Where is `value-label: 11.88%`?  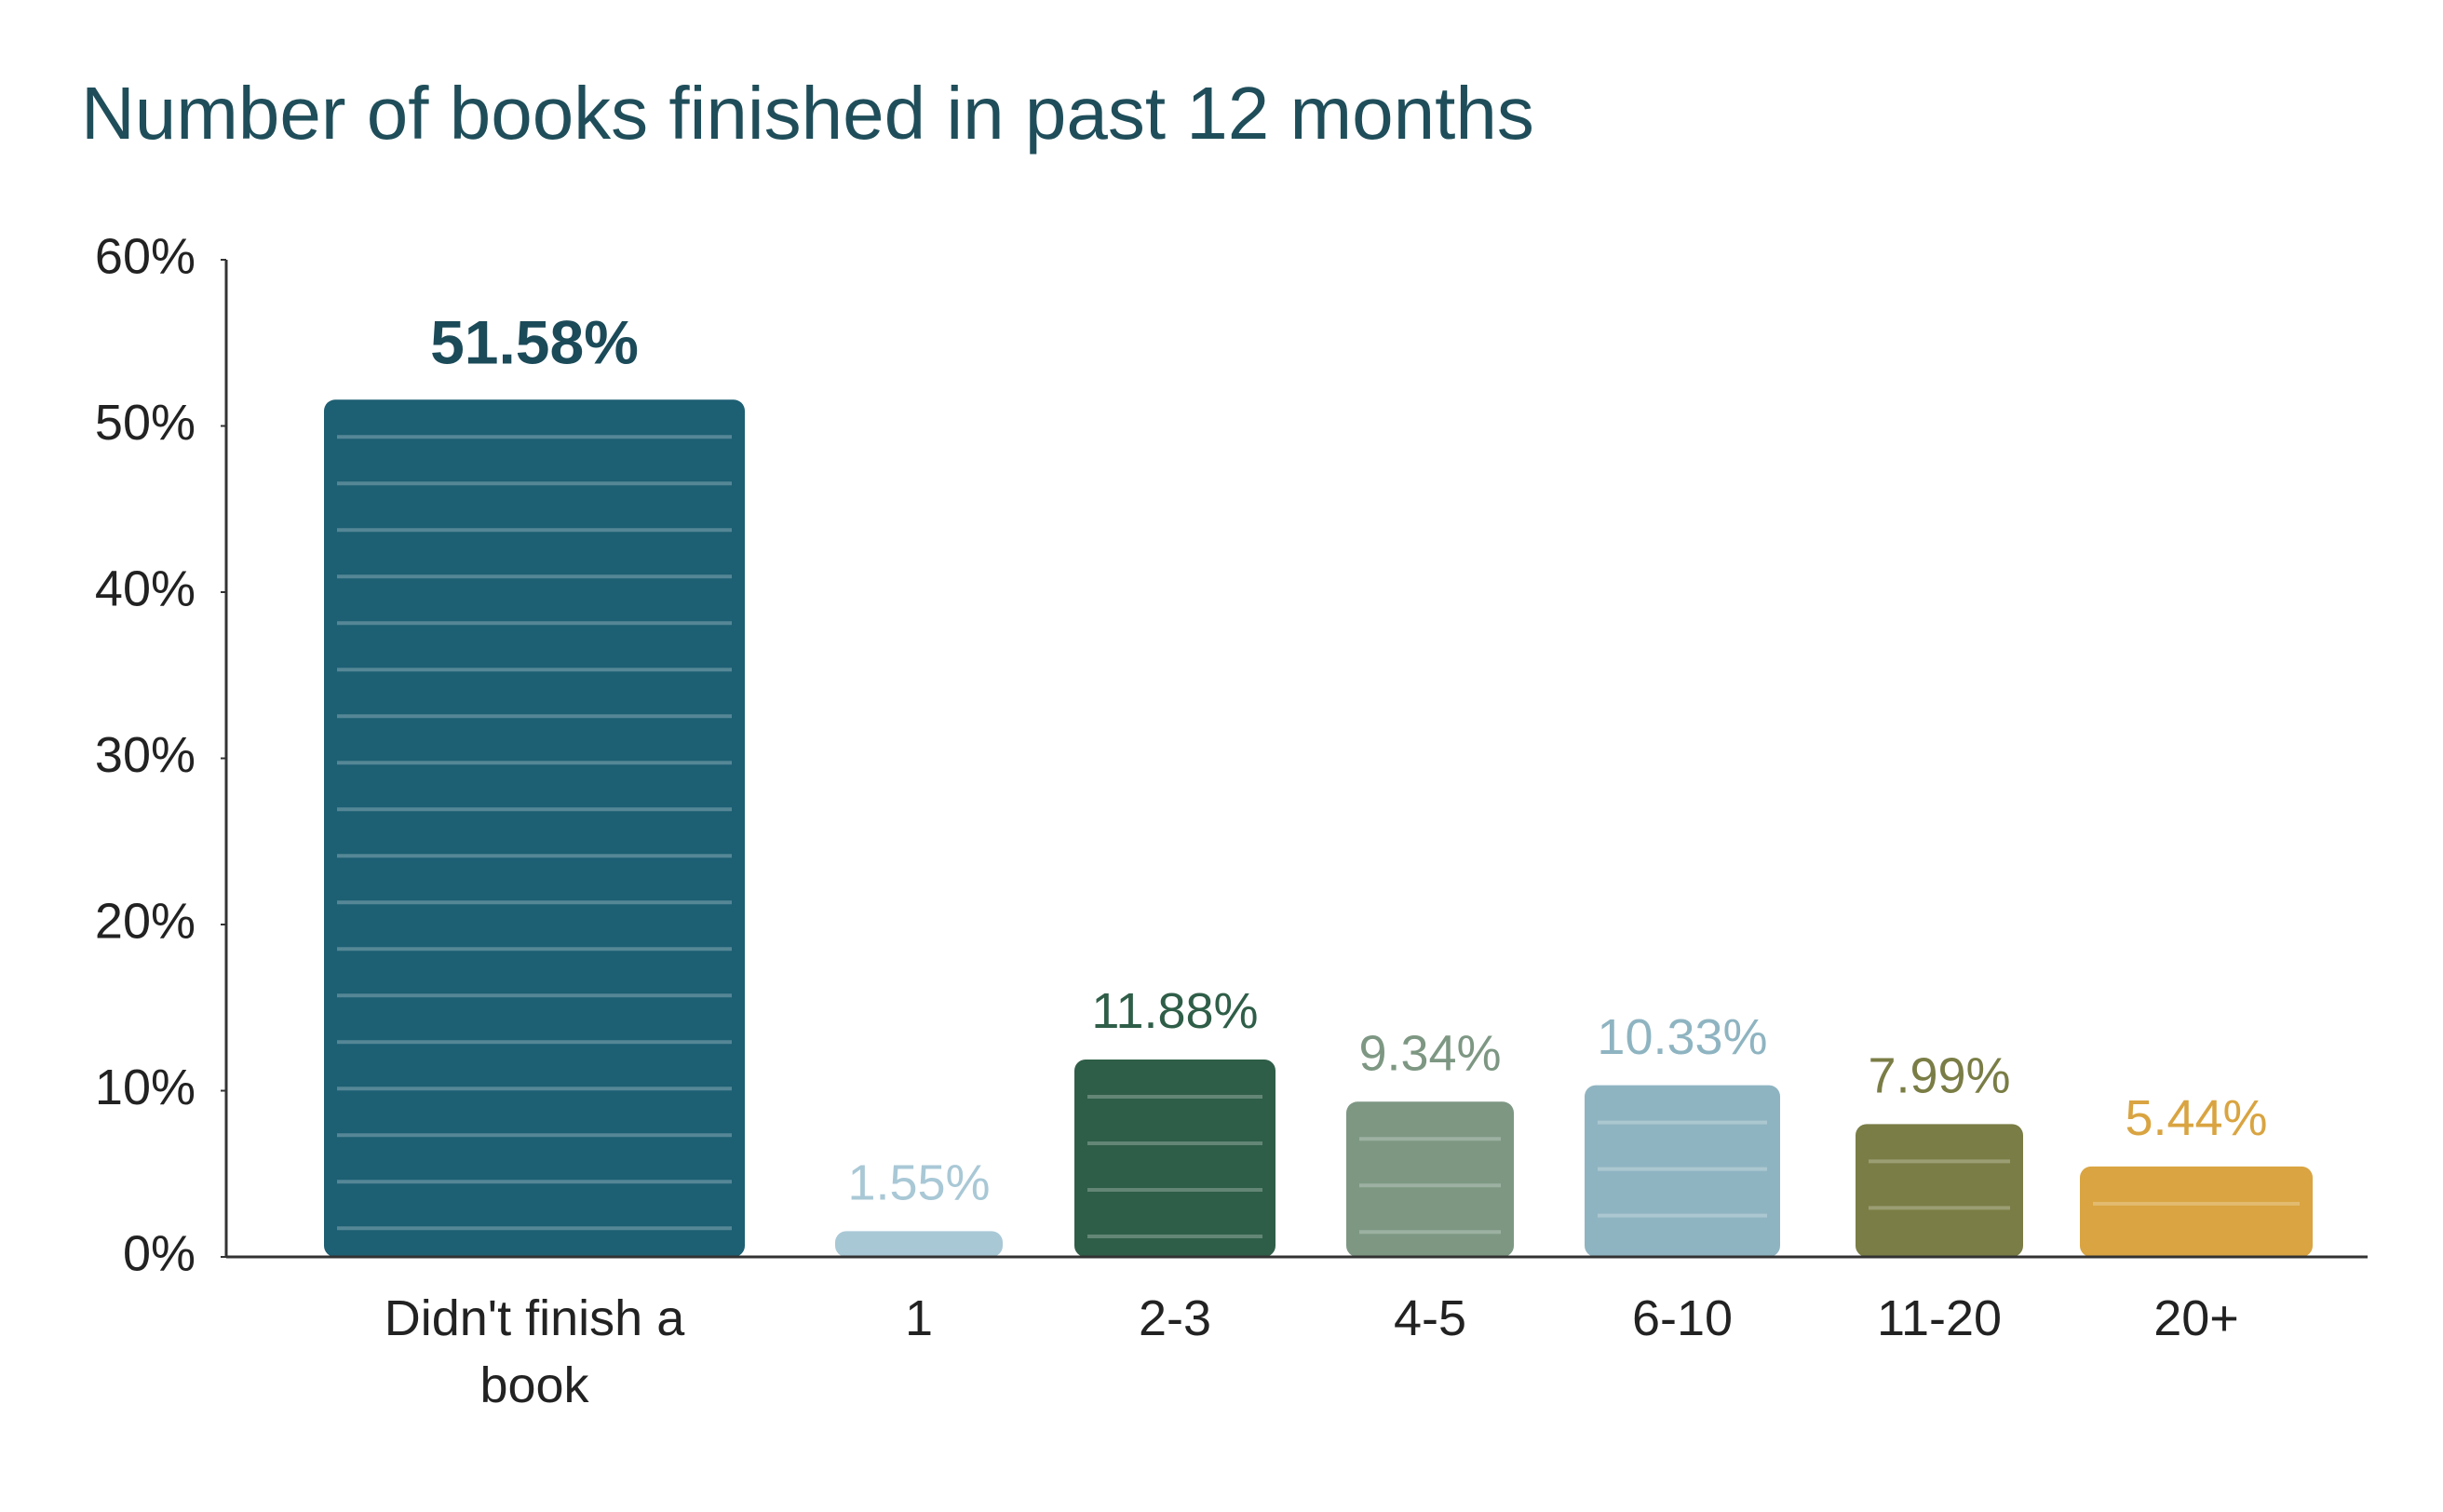
value-label: 11.88% is located at coordinates (1175, 1011).